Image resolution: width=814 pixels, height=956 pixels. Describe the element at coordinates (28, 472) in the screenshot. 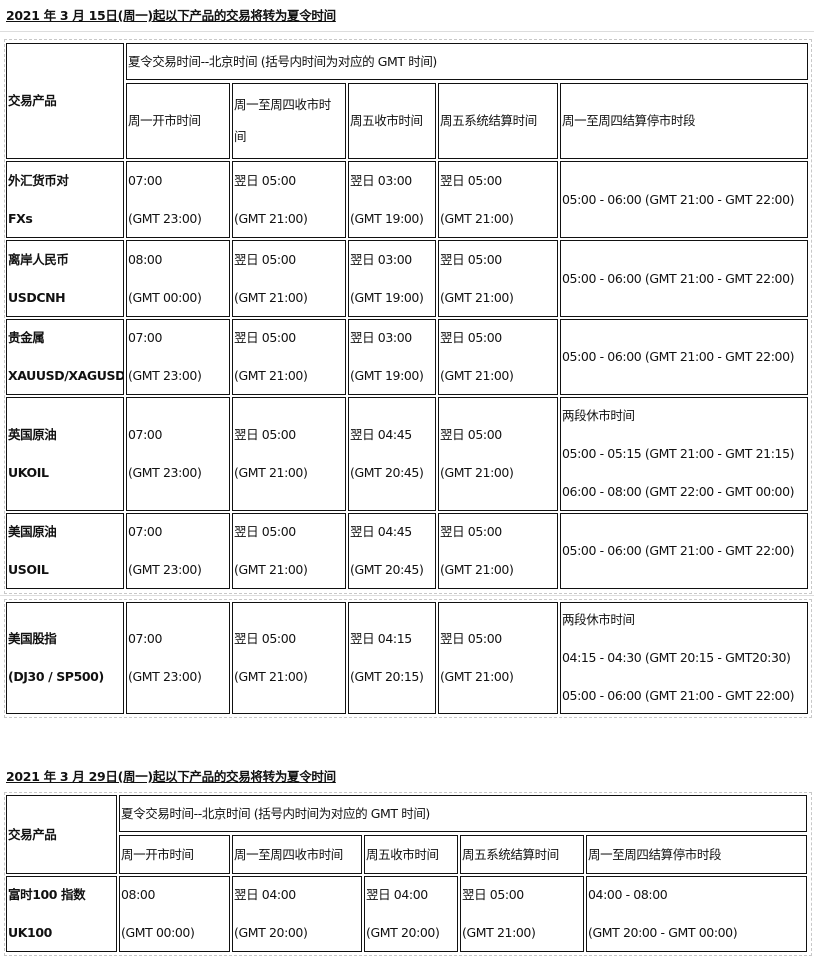

I see `cell-text: UKOIL` at that location.